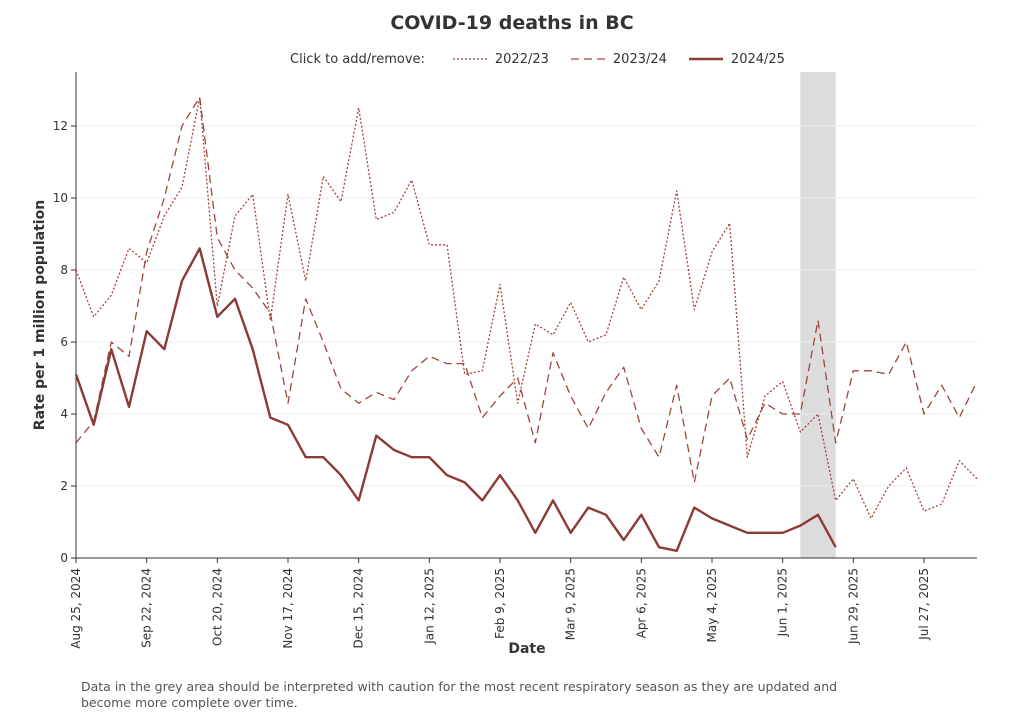 This screenshot has height=721, width=1024. I want to click on y-tick-label: 8, so click(64, 270).